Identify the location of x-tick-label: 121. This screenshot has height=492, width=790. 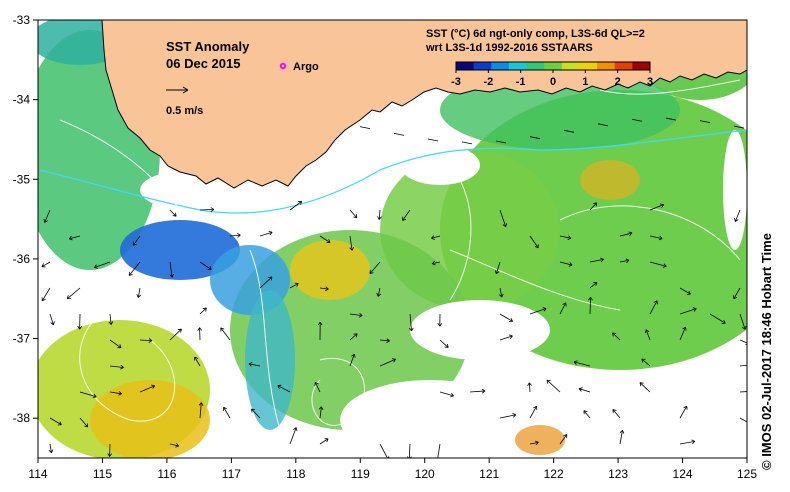
(489, 474).